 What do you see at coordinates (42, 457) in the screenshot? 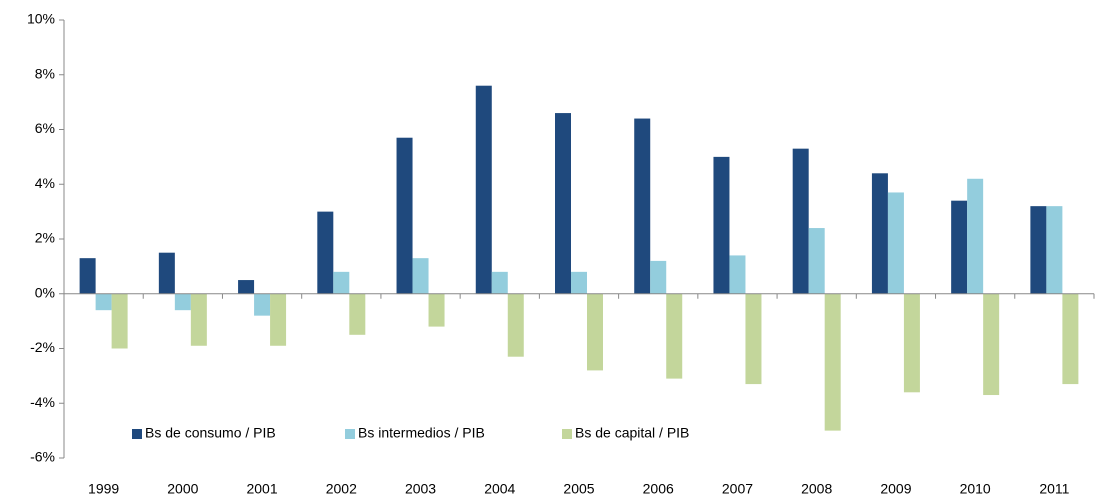
I see `y-tick-label: -6%` at bounding box center [42, 457].